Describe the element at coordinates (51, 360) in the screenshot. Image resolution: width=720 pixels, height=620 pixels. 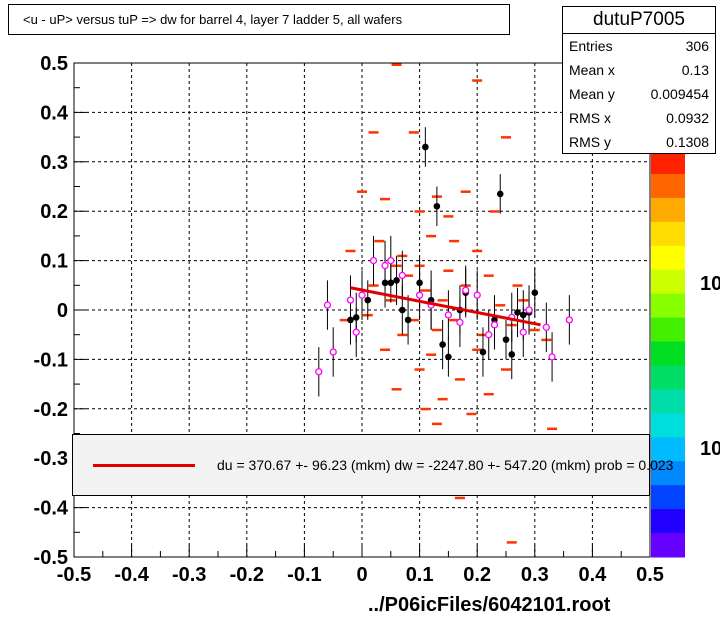
I see `y-tick-label: -0.1` at that location.